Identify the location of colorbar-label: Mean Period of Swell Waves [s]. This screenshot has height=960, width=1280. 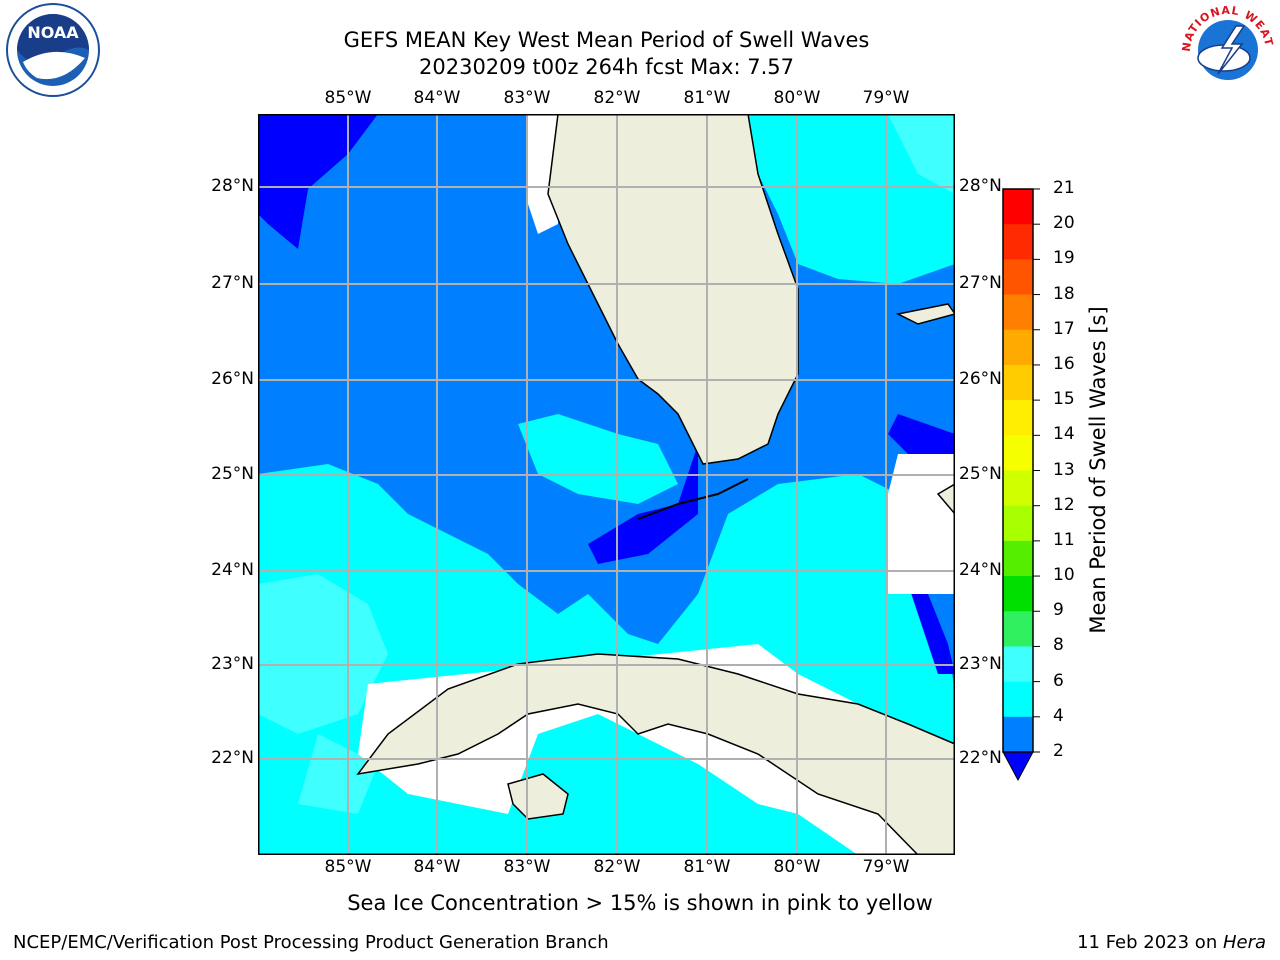
(1098, 470).